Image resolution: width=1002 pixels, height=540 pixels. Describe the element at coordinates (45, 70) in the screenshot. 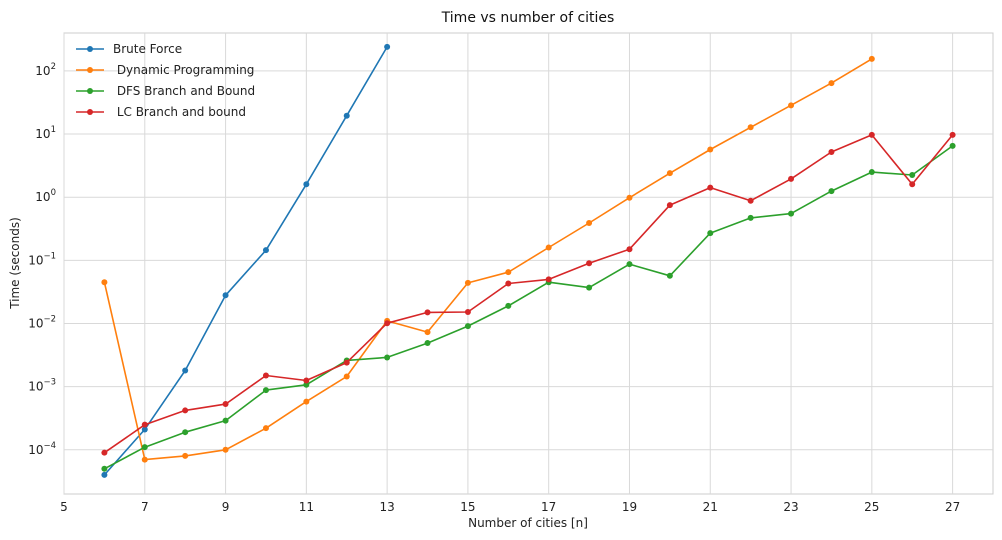

I see `y-tick-label: 10²` at that location.